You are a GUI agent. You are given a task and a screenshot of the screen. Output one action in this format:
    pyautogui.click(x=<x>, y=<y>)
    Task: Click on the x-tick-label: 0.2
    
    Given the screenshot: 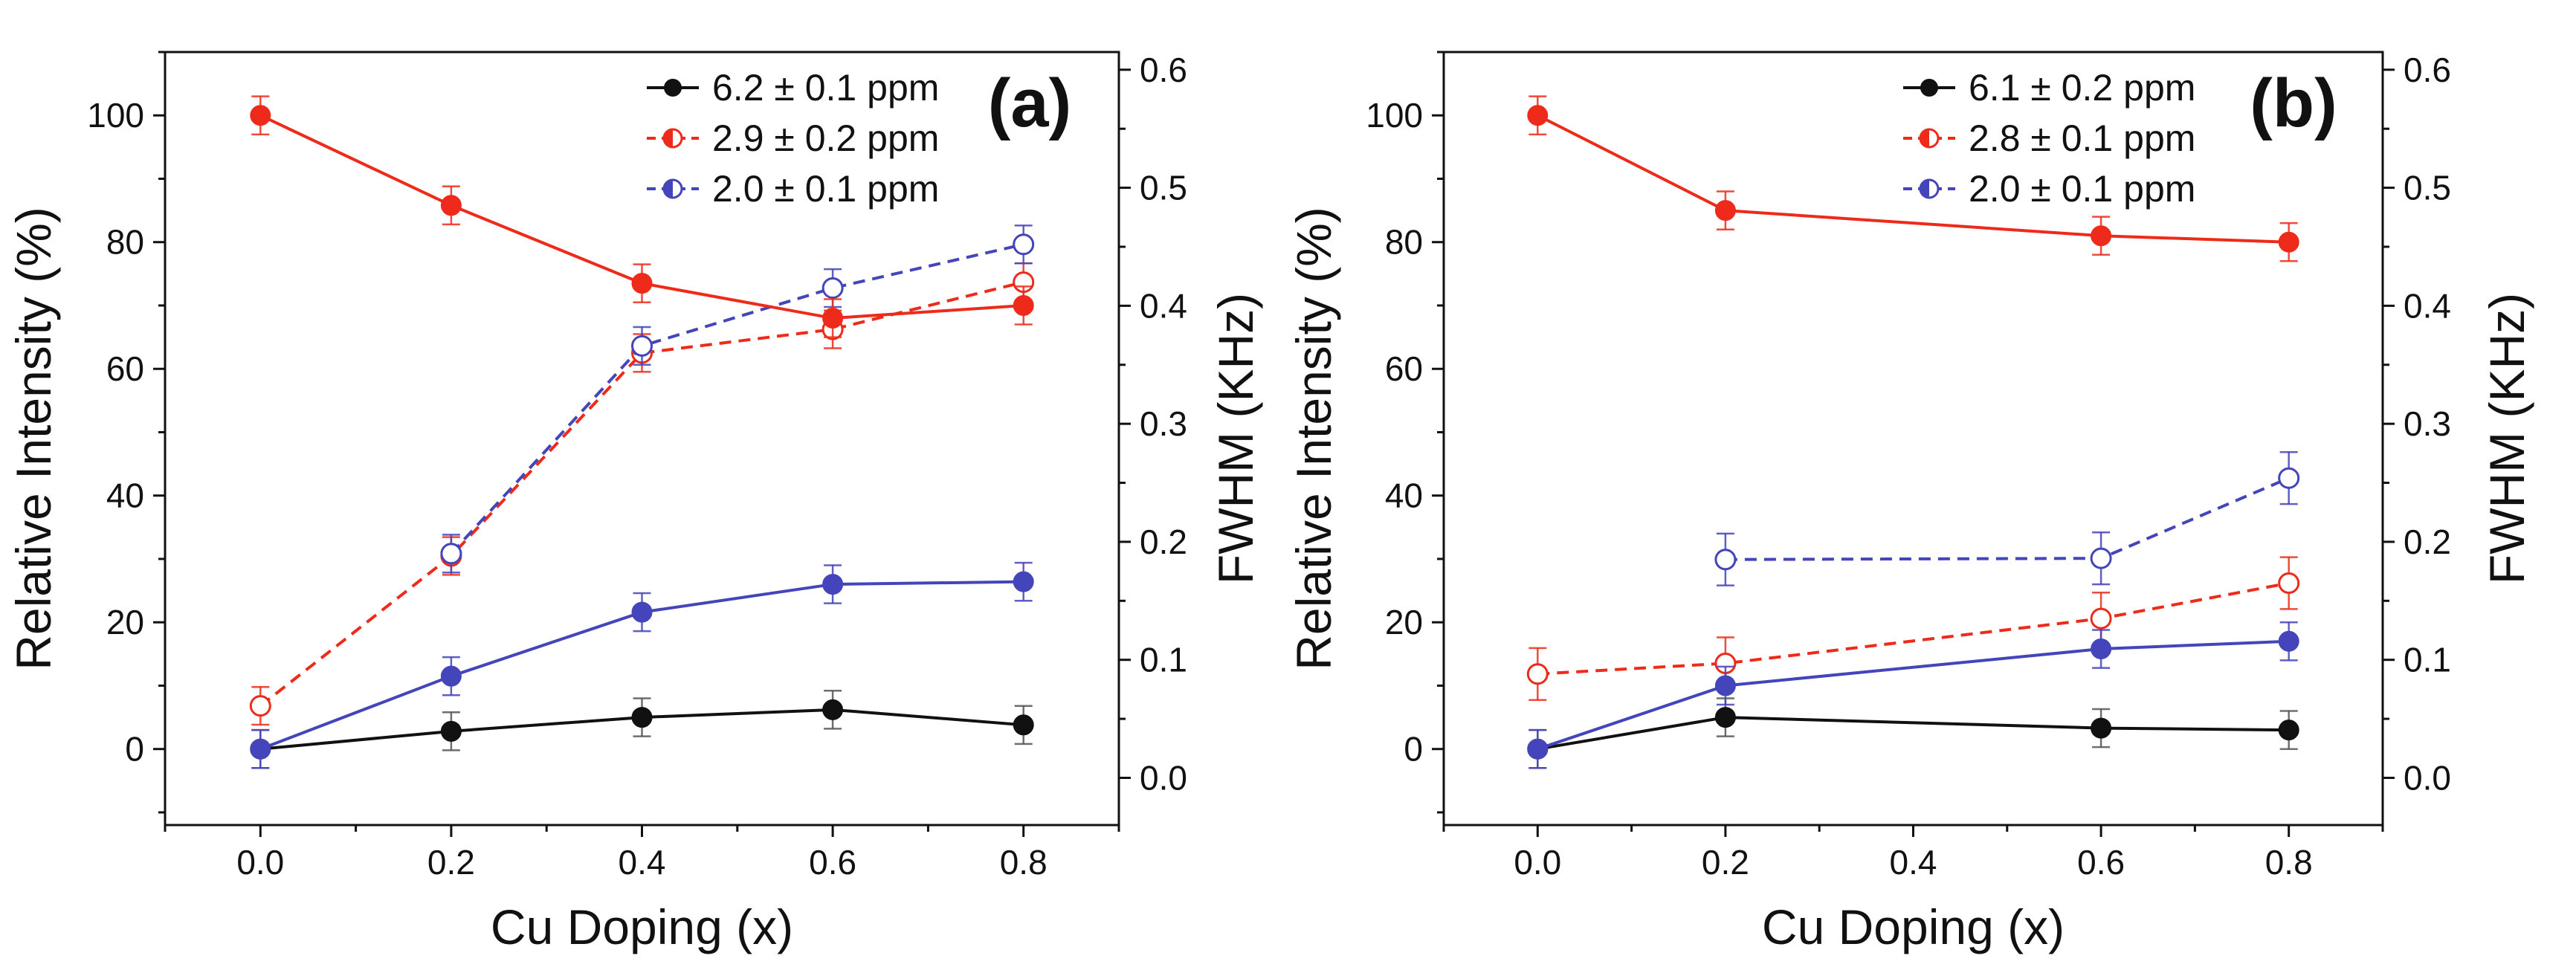 What is the action you would take?
    pyautogui.click(x=451, y=863)
    